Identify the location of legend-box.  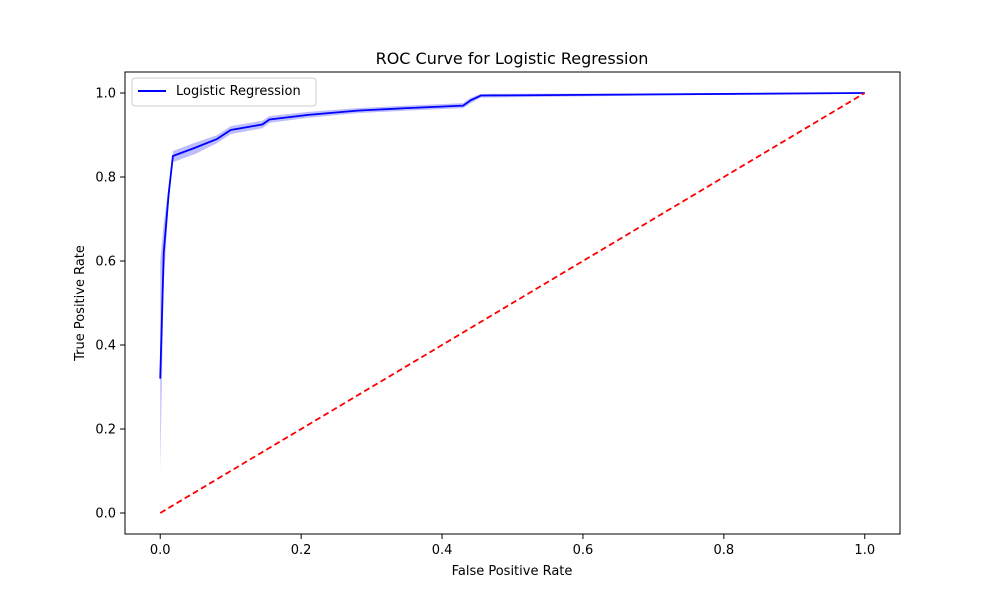
(224, 92).